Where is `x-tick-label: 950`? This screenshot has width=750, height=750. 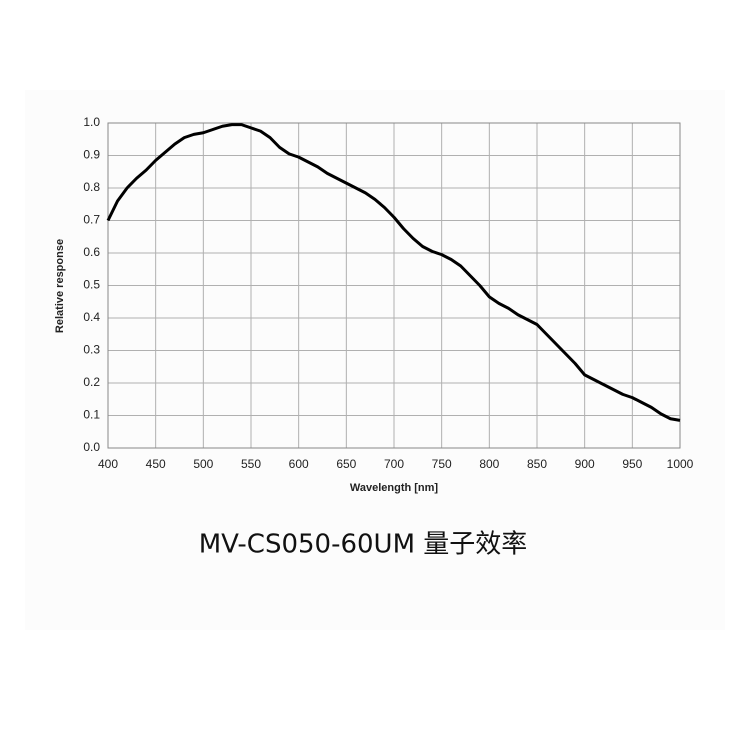
x-tick-label: 950 is located at coordinates (632, 464).